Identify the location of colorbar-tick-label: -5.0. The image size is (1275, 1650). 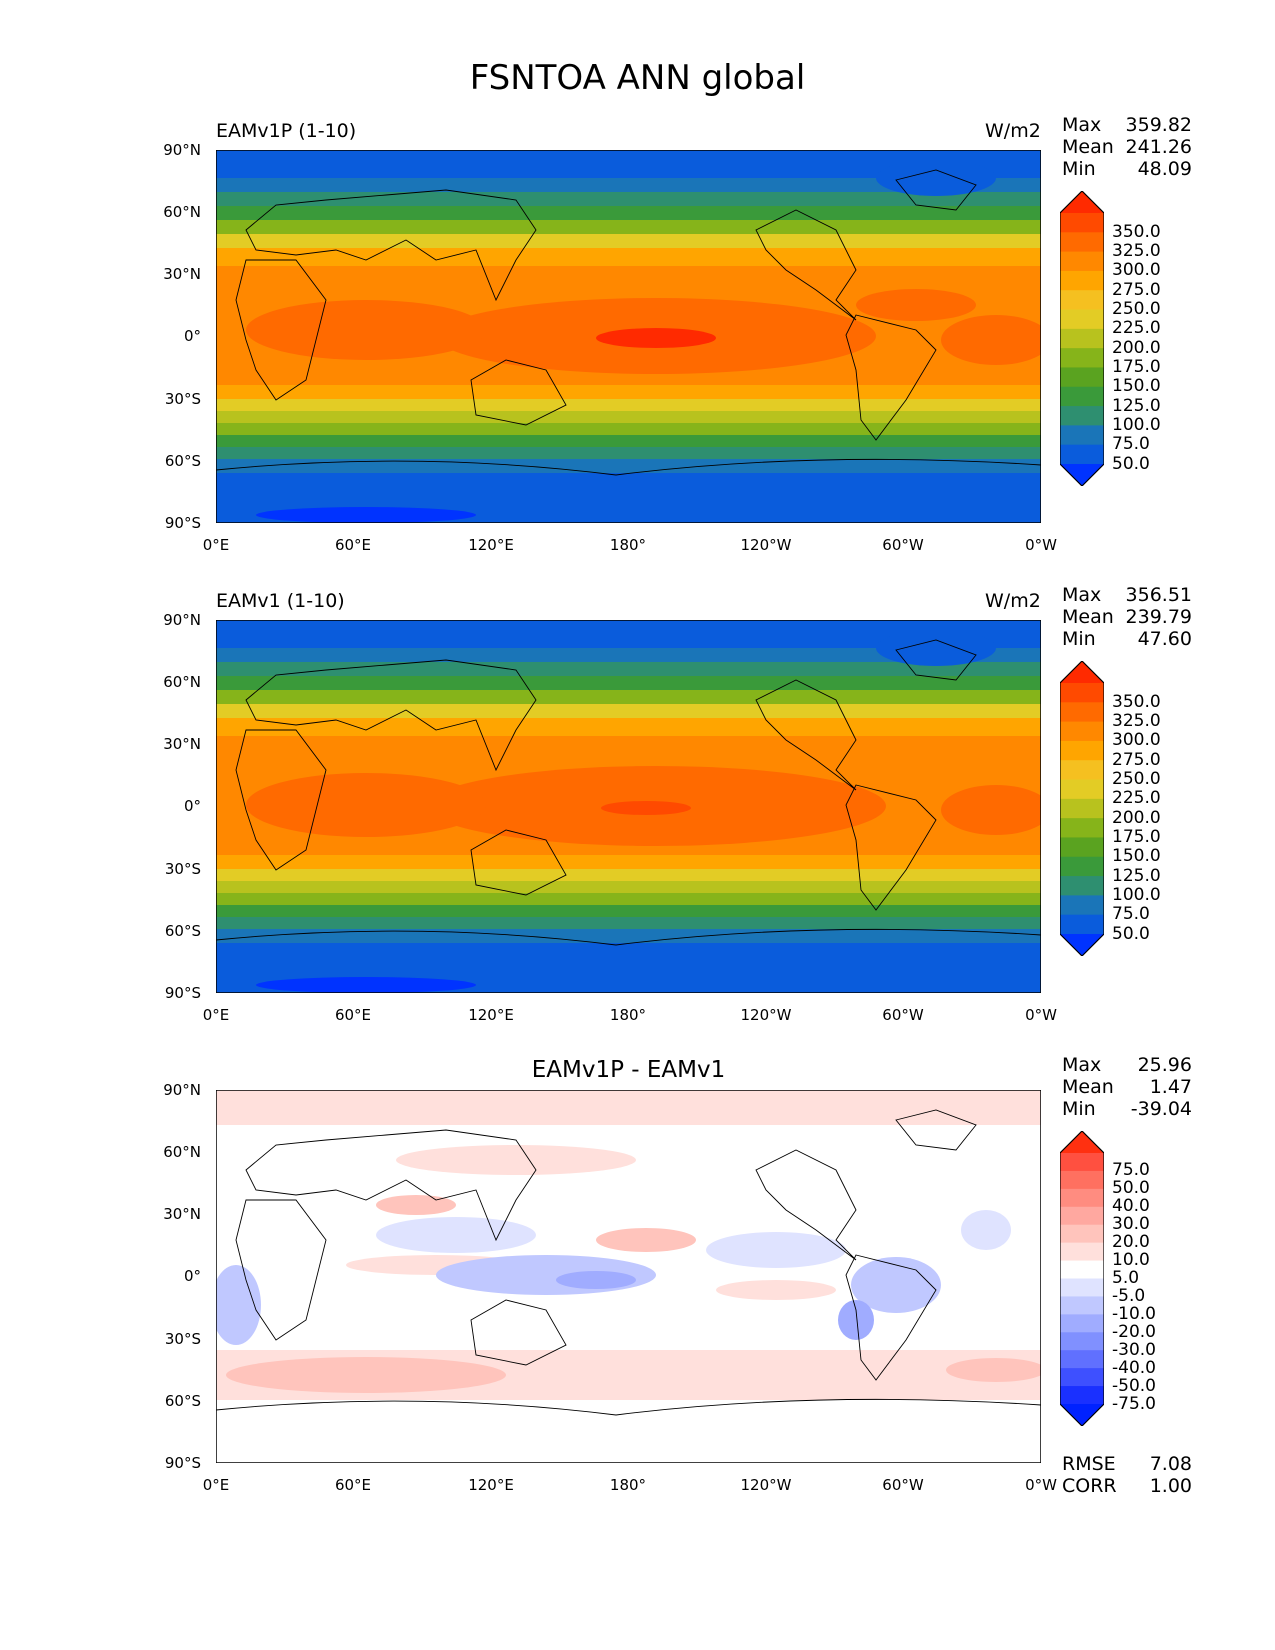
(1129, 1295).